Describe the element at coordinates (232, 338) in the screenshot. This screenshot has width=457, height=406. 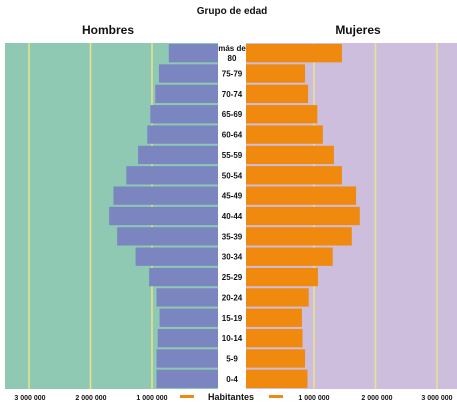
I see `age-label-2: 10-14` at that location.